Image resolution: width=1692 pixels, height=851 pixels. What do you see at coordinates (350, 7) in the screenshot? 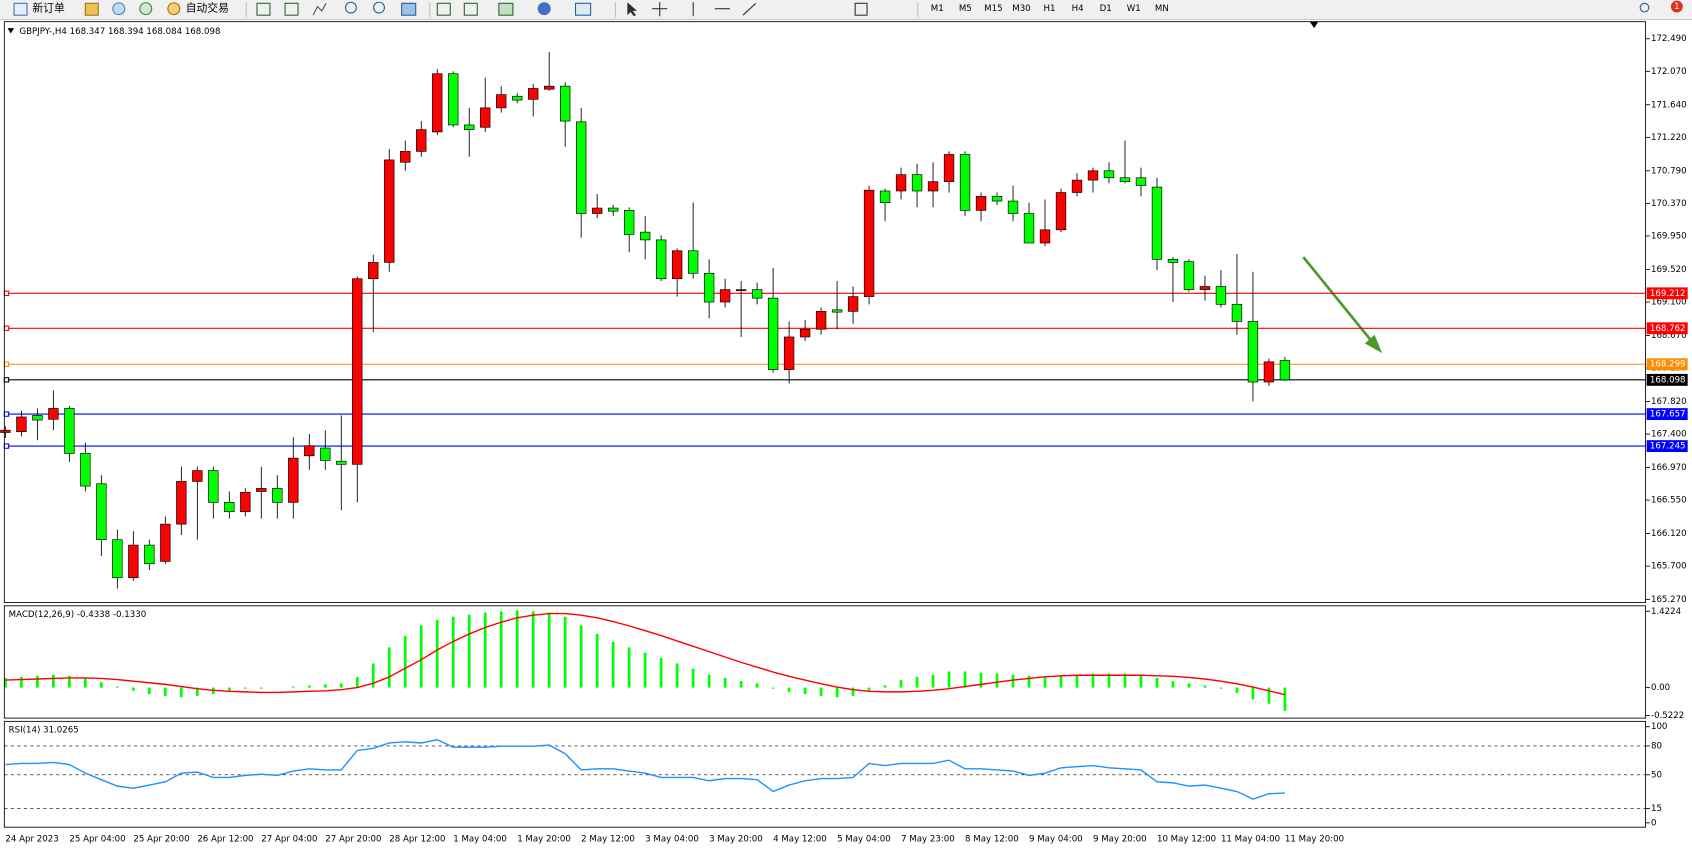
I see `zoom-in` at bounding box center [350, 7].